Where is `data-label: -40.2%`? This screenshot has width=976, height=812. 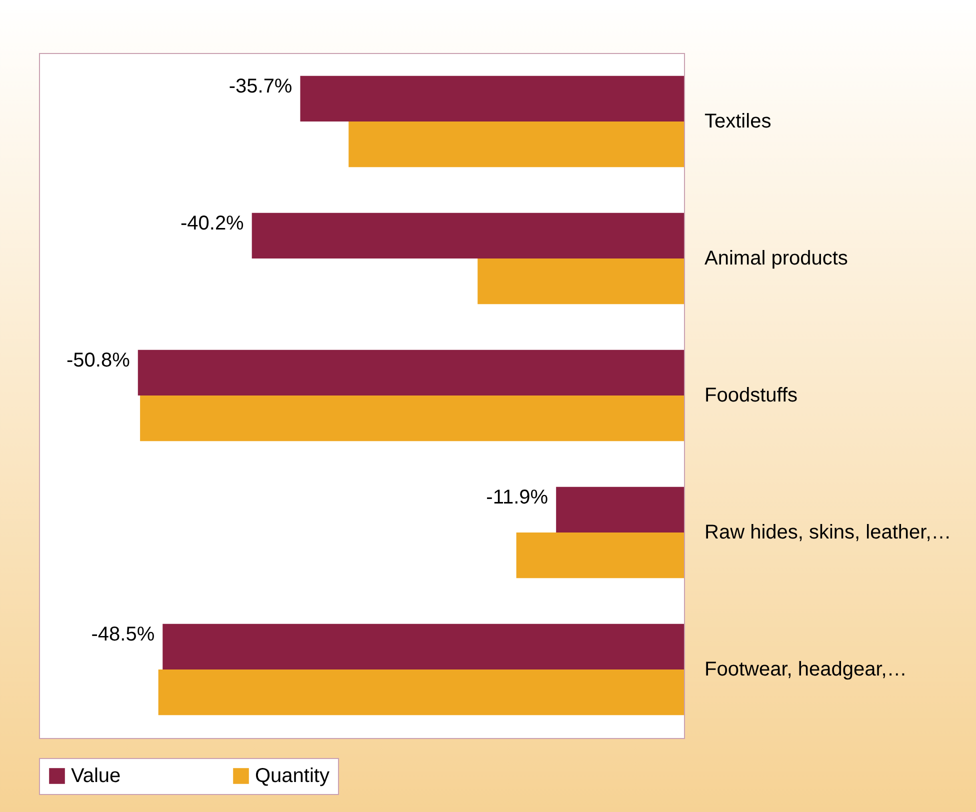
data-label: -40.2% is located at coordinates (212, 223).